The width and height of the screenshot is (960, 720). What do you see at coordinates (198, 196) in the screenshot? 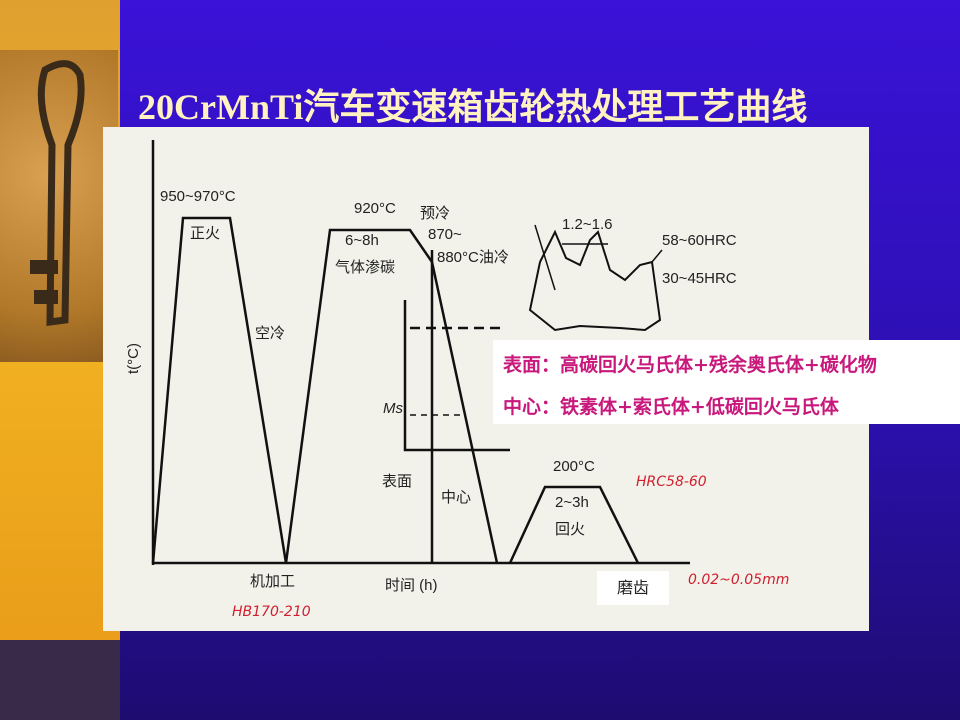
I see `normalizing-temp: 950~970°C` at bounding box center [198, 196].